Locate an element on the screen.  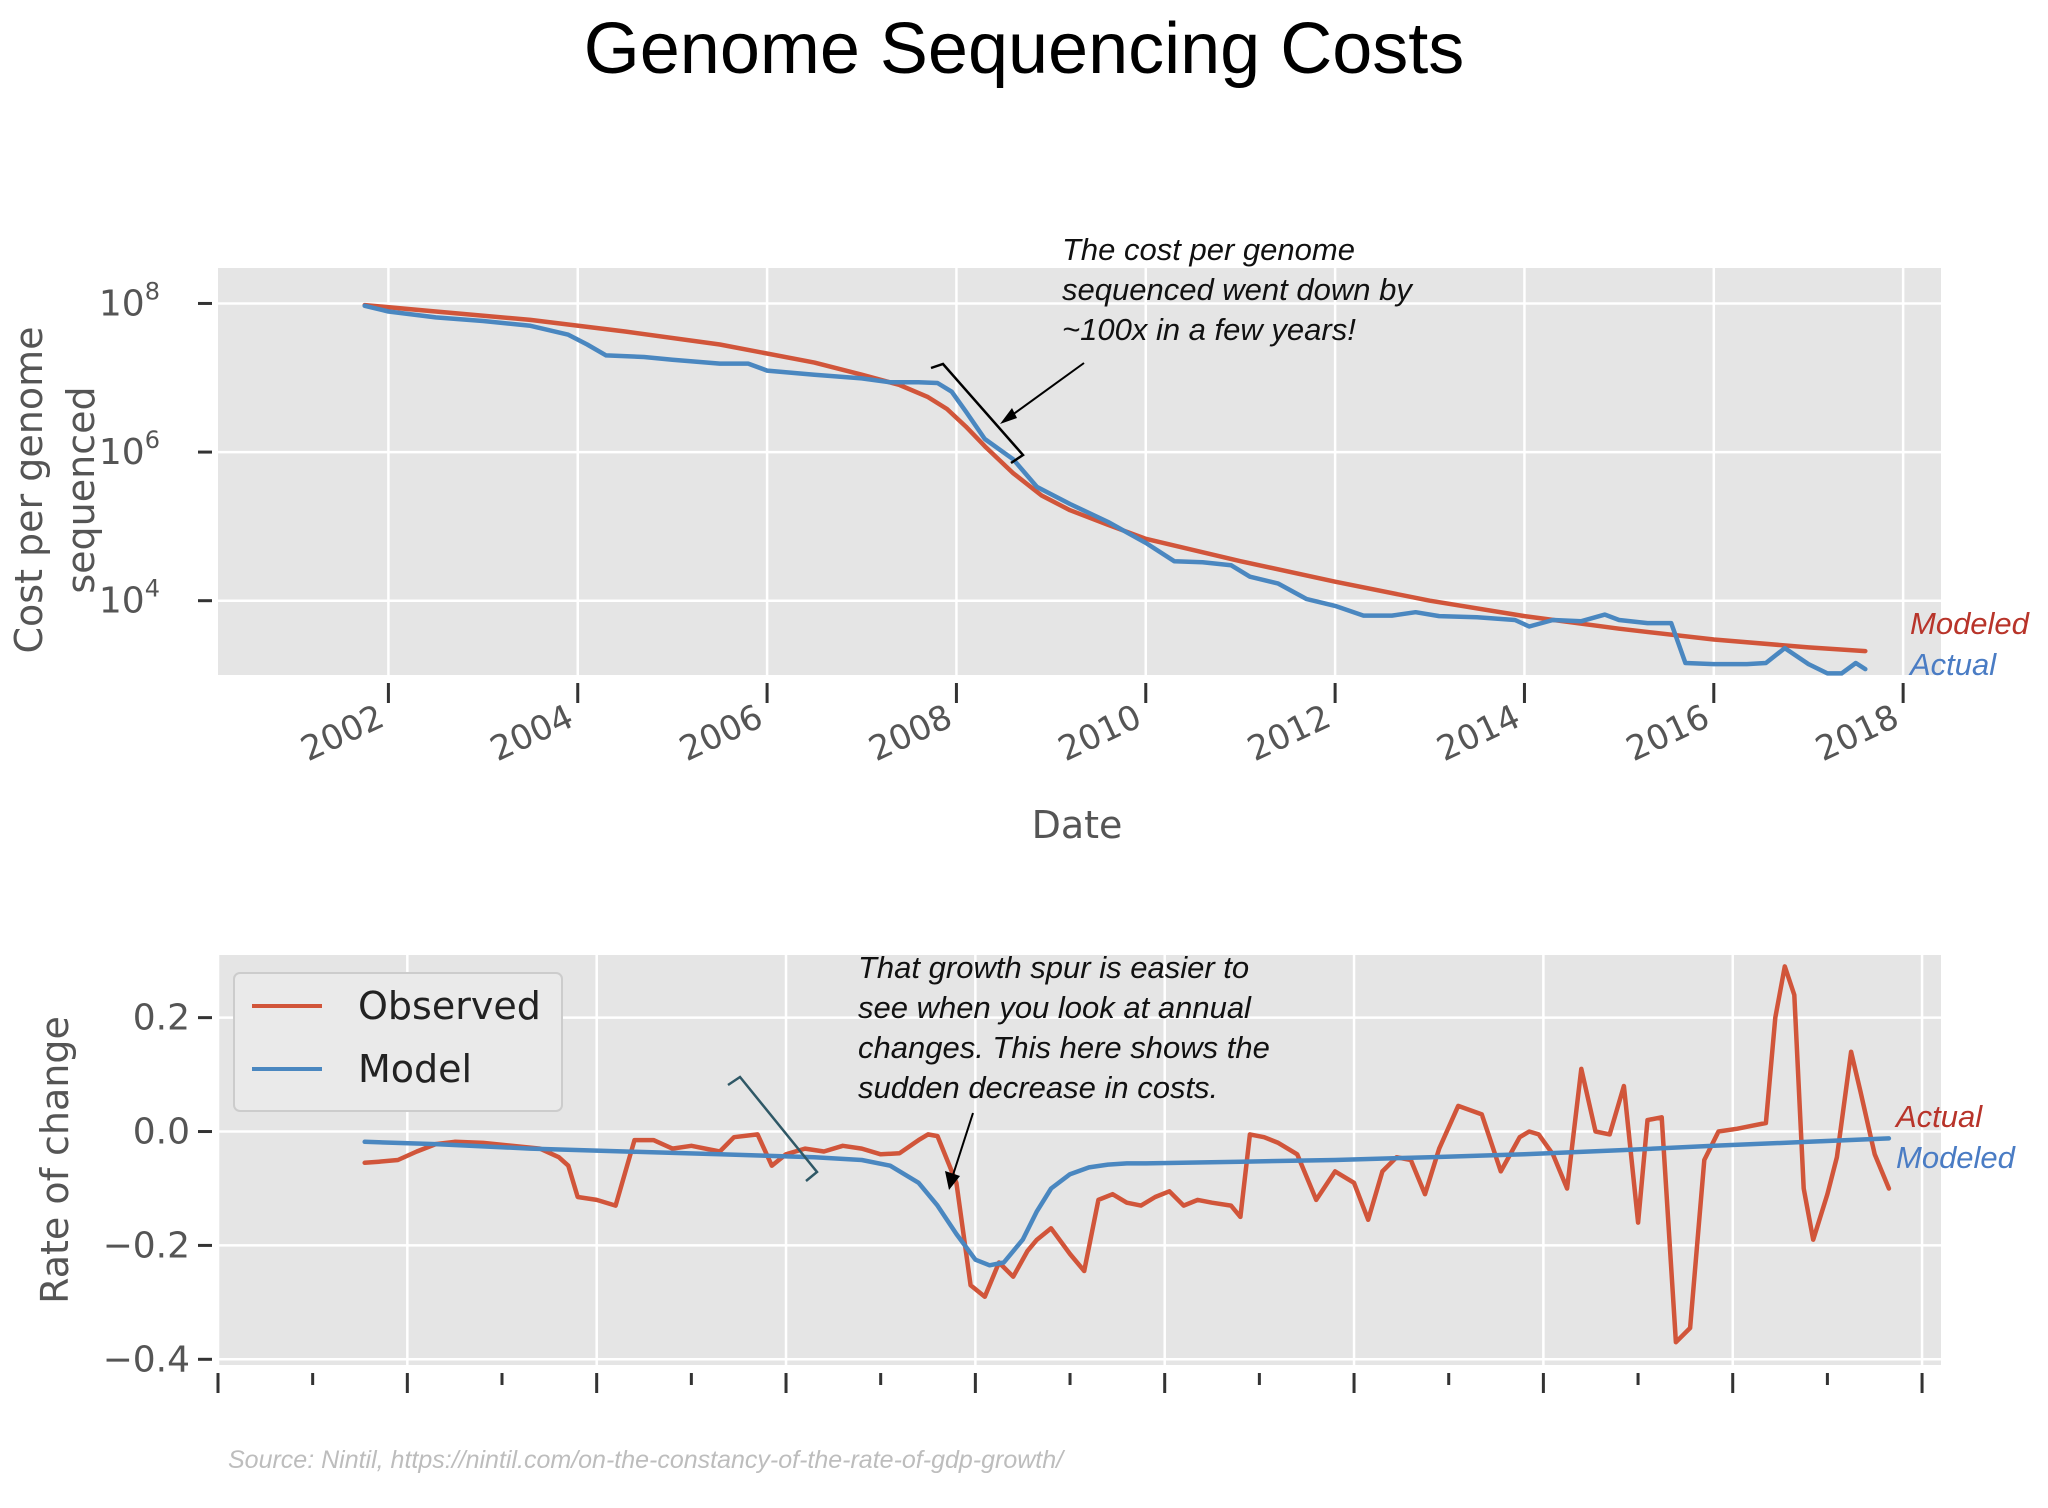
bottom-bracket is located at coordinates (773, 1128).